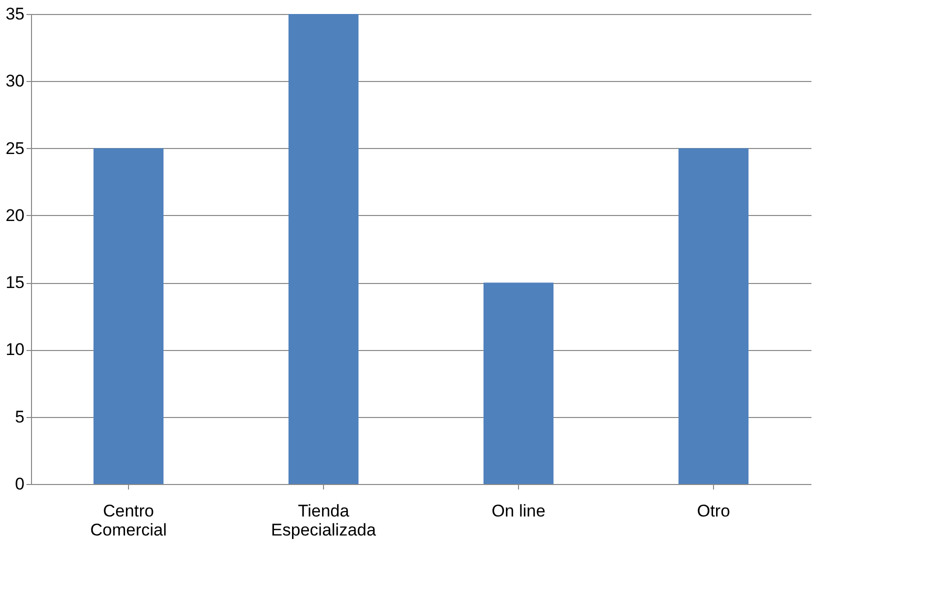 The width and height of the screenshot is (927, 615). What do you see at coordinates (15, 81) in the screenshot?
I see `y-tick-label: 30` at bounding box center [15, 81].